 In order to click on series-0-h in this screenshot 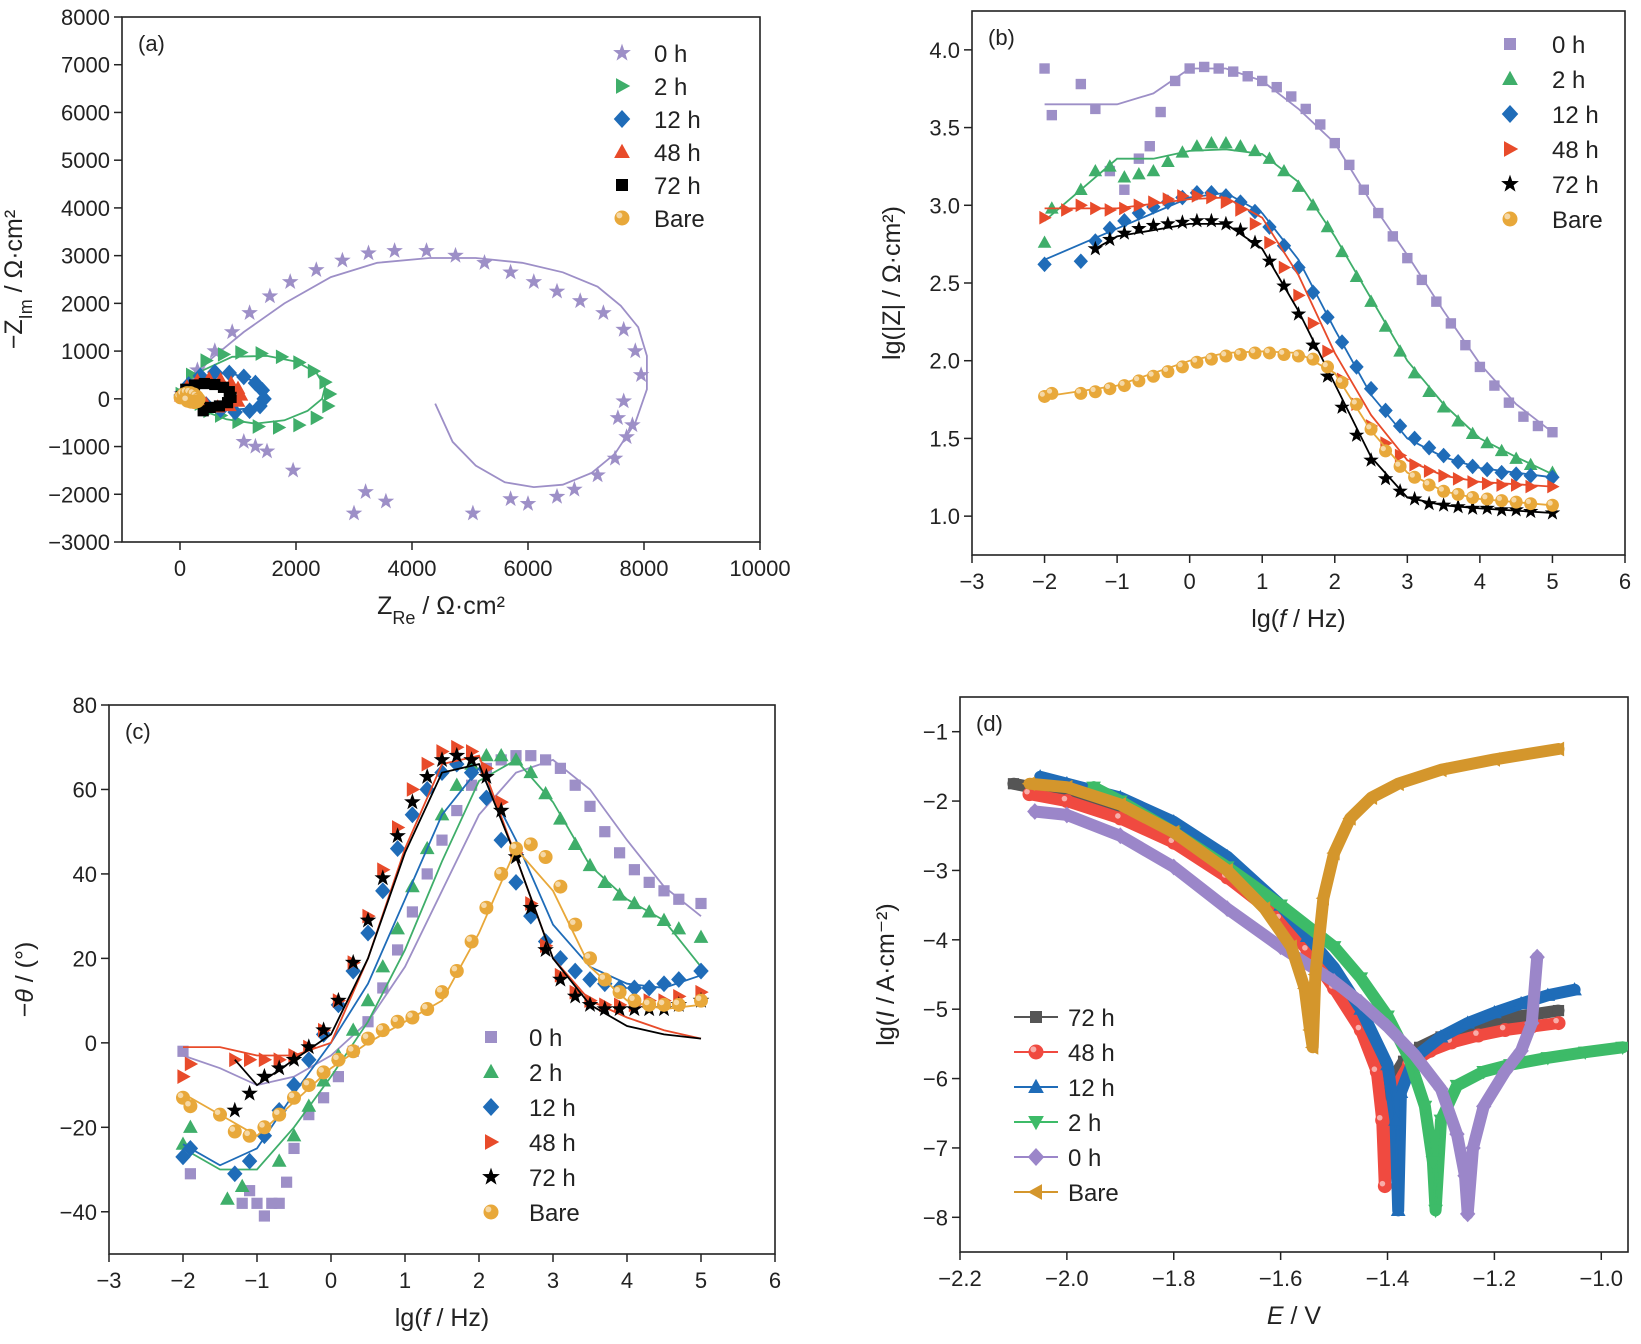, I will do `click(442, 986)`.